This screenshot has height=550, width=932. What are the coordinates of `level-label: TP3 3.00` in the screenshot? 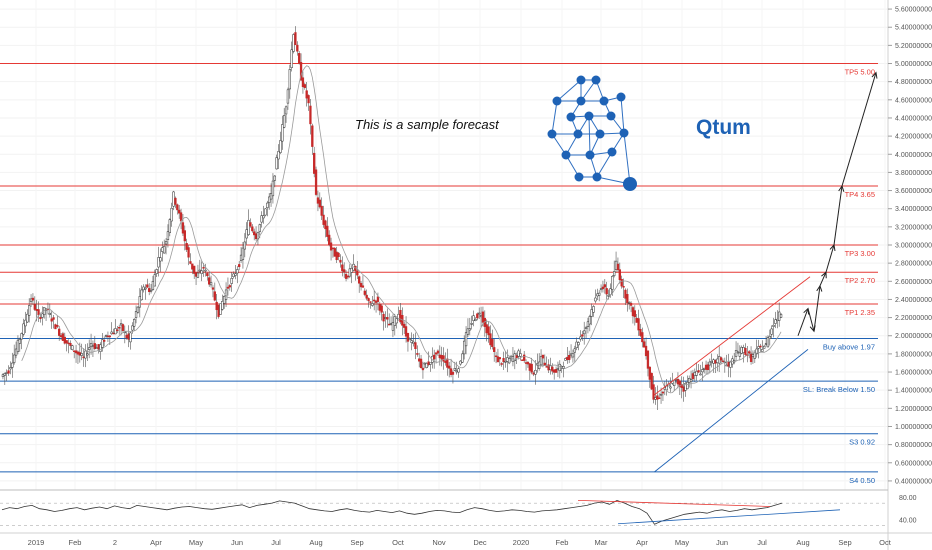 It's located at (860, 253).